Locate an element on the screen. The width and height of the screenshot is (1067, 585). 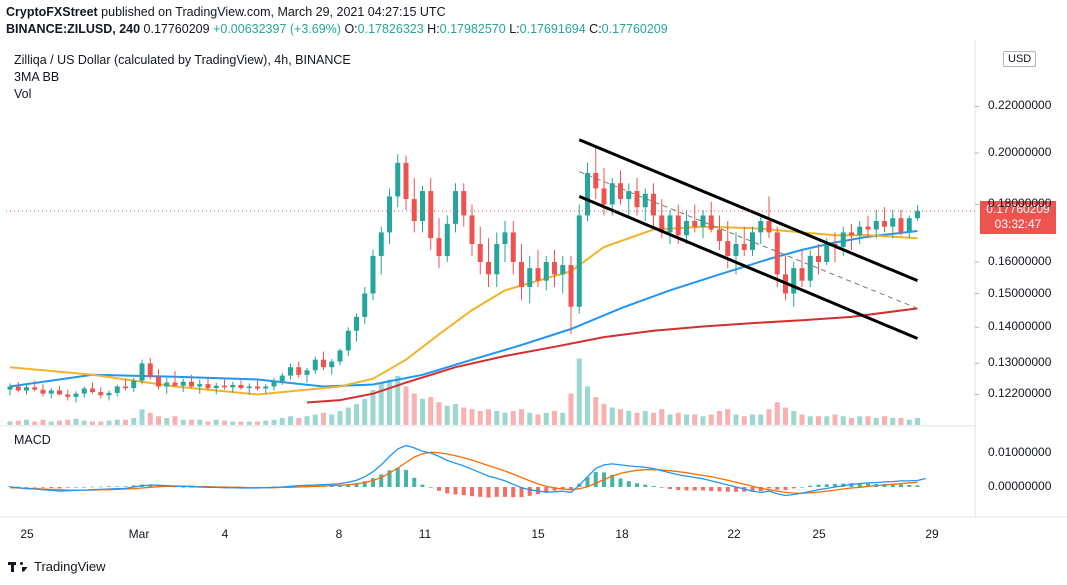
channel-lower-trendline is located at coordinates (748, 267).